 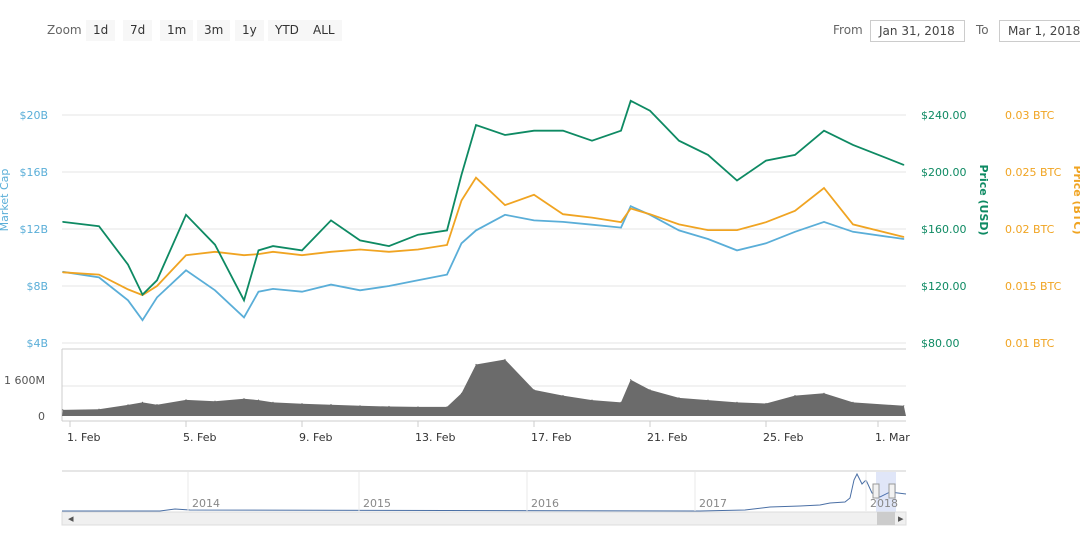 I want to click on price-usd-tick: $160.00, so click(x=944, y=229).